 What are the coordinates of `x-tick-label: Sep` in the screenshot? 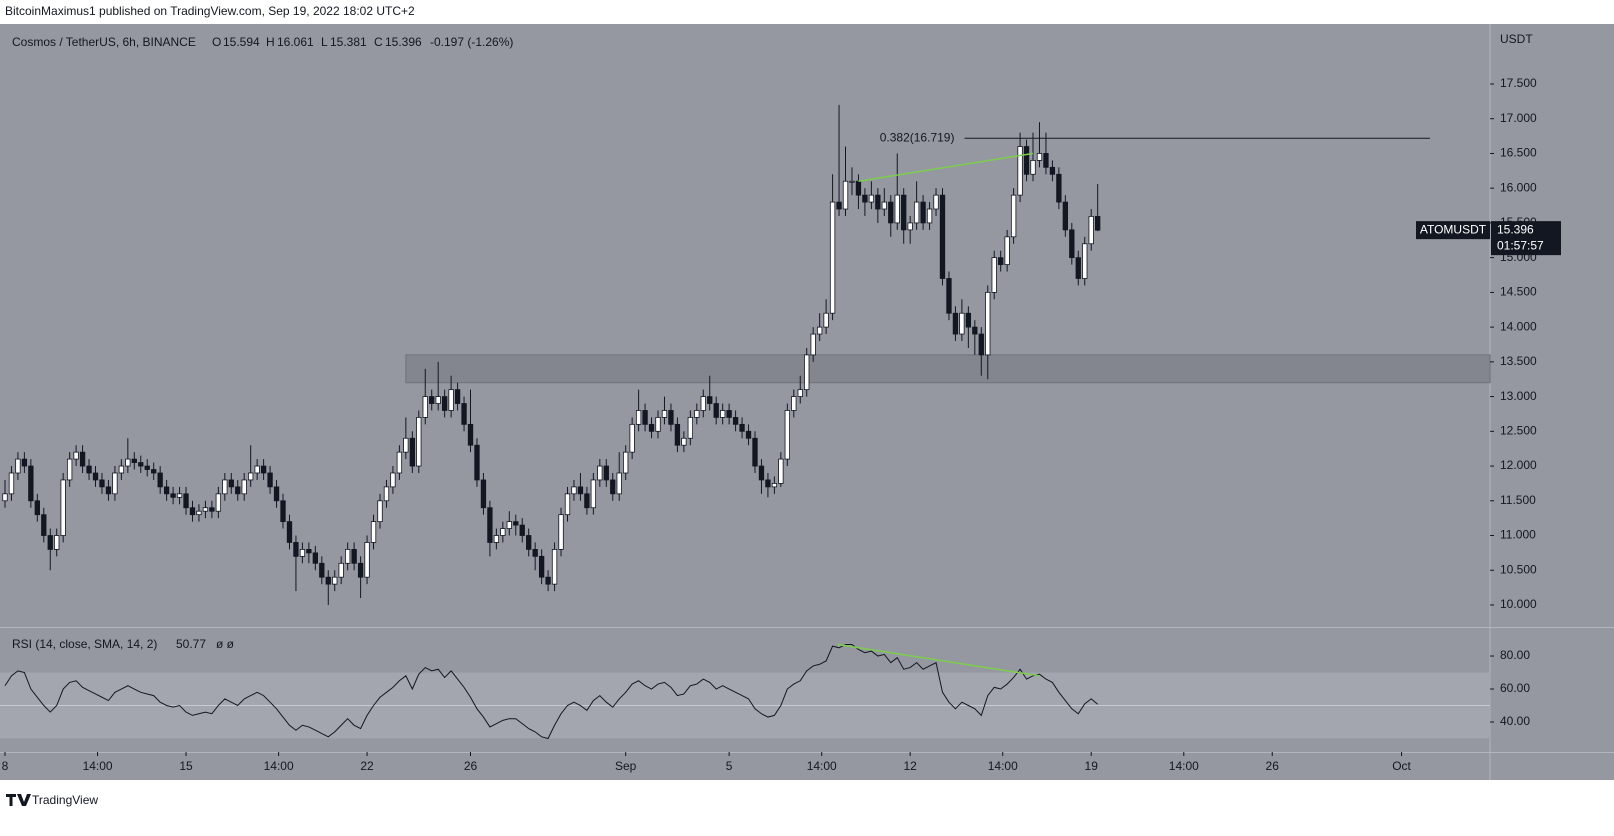 It's located at (626, 766).